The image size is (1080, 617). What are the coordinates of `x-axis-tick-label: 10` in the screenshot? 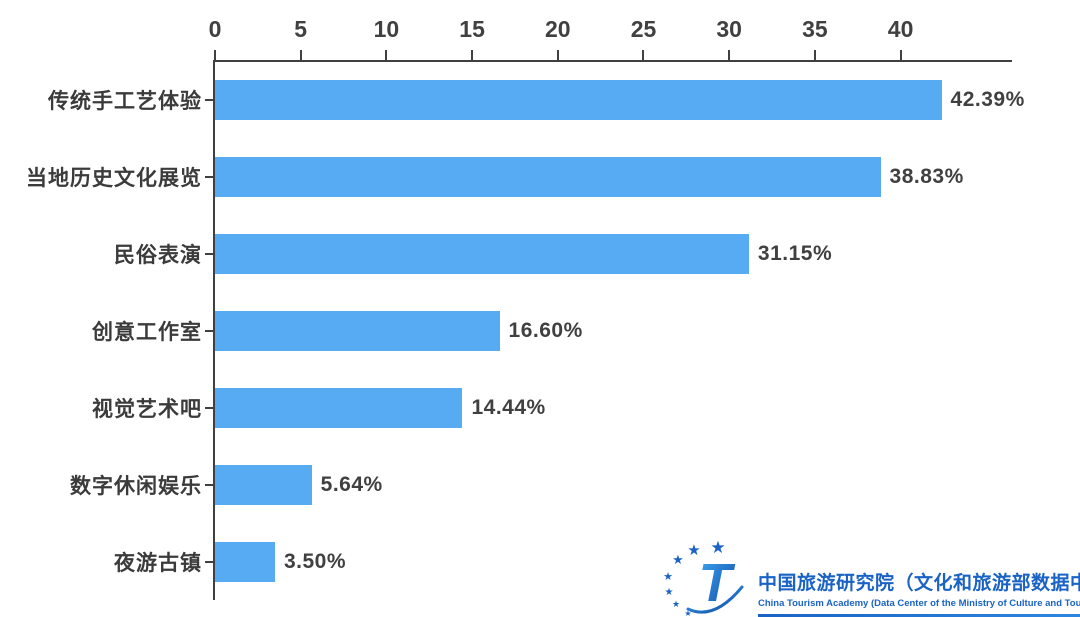 It's located at (386, 29).